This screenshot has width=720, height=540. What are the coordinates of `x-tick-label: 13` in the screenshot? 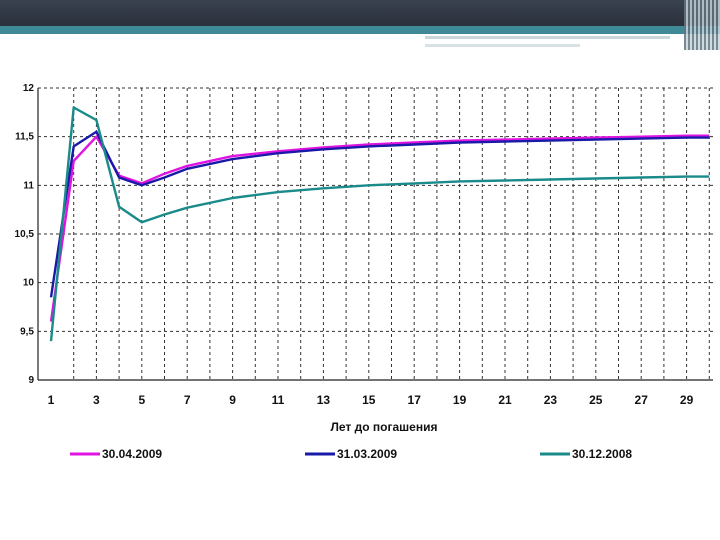 It's located at (324, 400).